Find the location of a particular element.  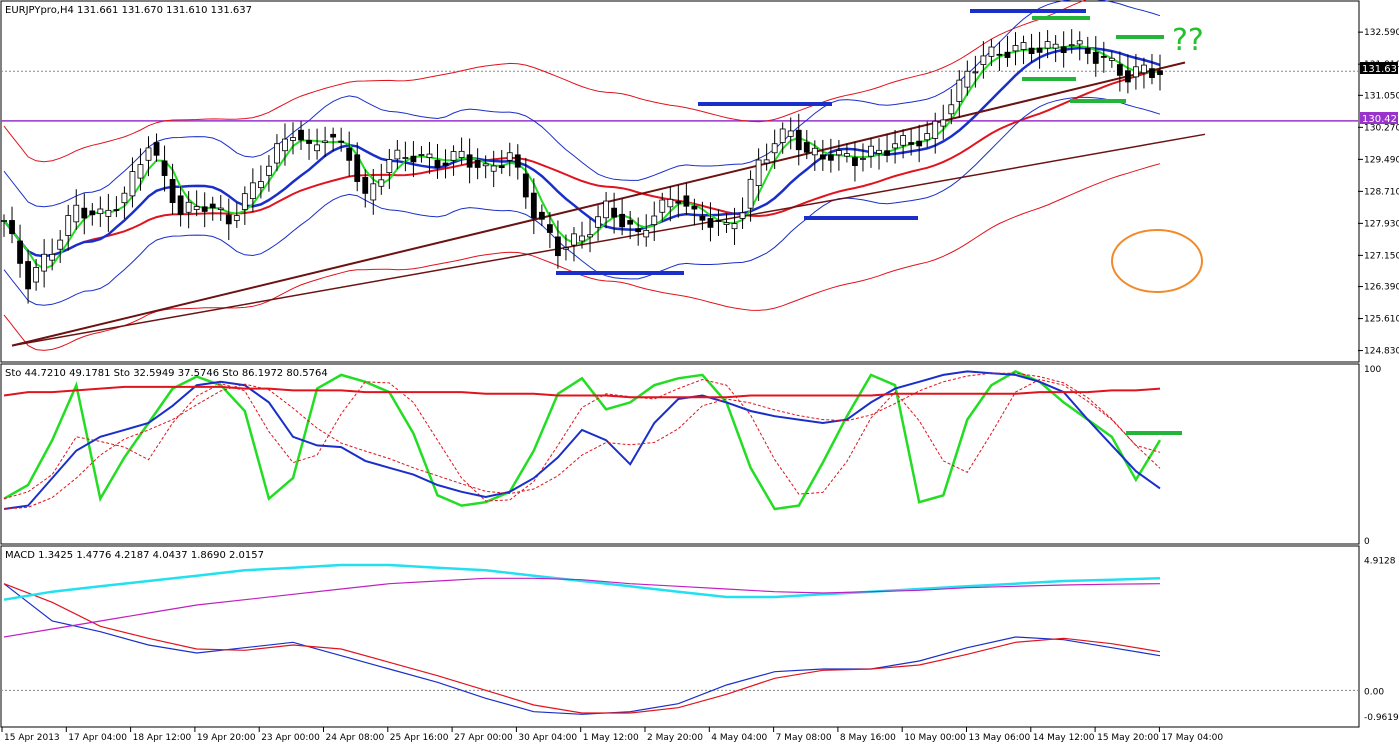

current-price-label: 131.637 is located at coordinates (1380, 69).